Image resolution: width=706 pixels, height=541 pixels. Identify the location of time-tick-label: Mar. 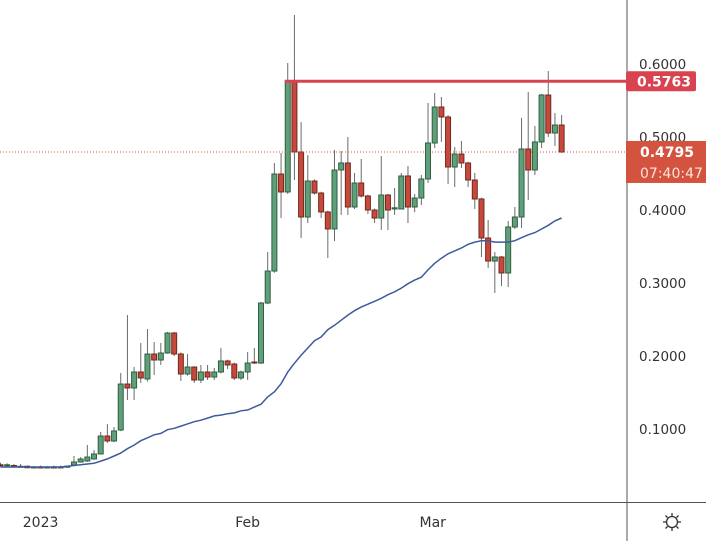
(432, 523).